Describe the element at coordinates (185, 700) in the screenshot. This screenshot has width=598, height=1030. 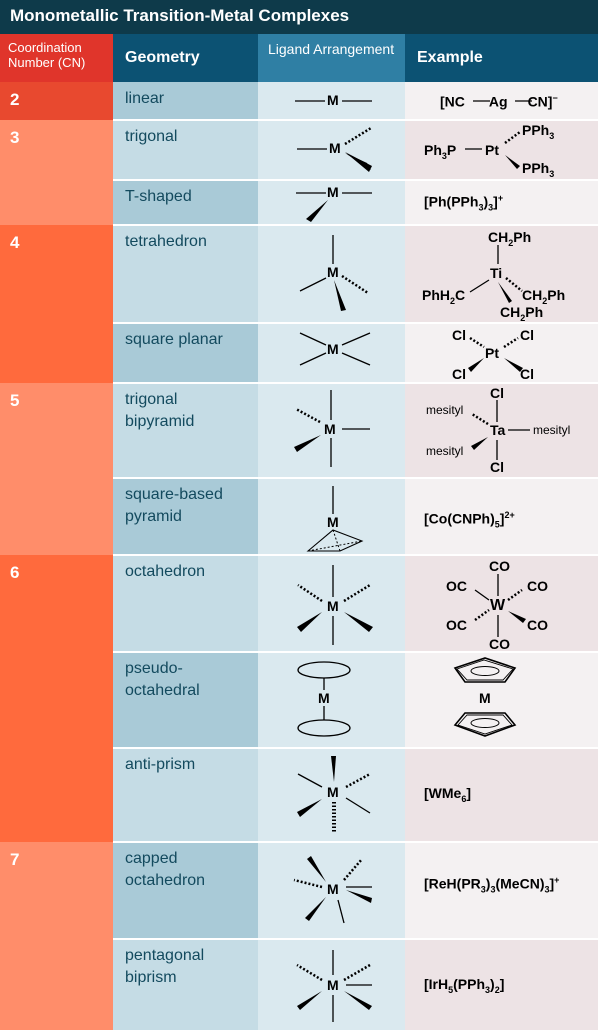
I see `geometry-pseudo-octahedral: pseudo-octahedral` at that location.